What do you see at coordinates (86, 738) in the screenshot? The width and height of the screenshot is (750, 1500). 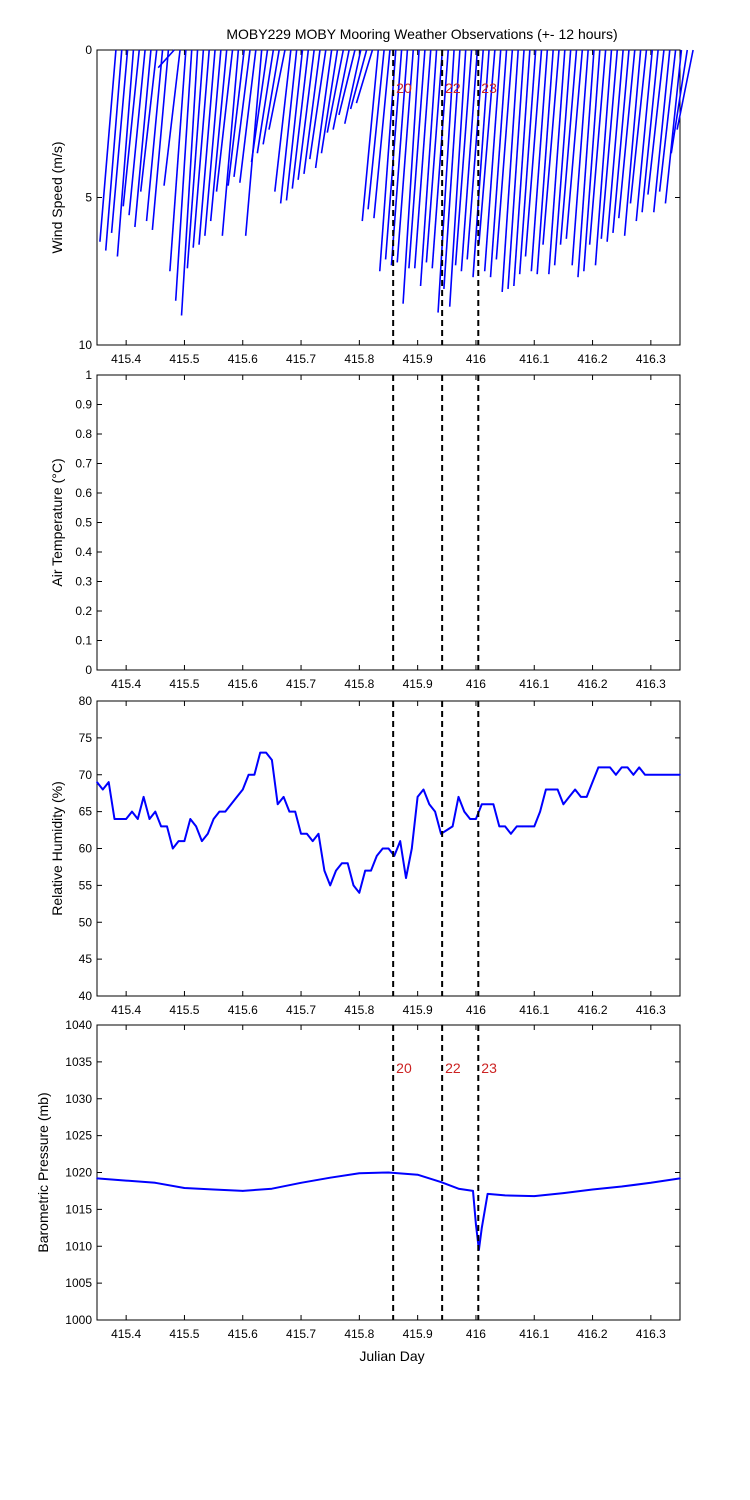 I see `y-tick-label: 75` at bounding box center [86, 738].